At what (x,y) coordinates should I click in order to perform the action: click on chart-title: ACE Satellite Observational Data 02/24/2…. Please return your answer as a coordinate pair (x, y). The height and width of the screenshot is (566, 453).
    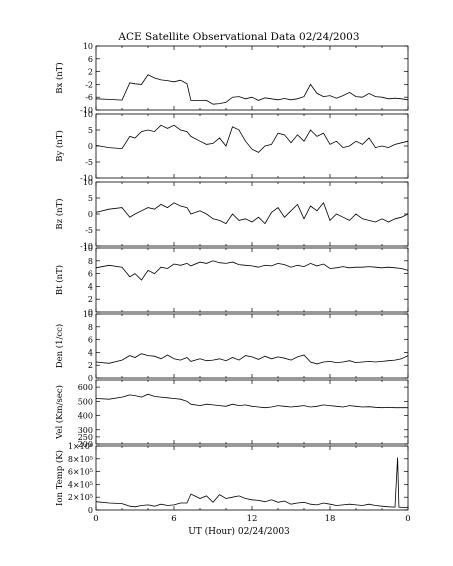
    Looking at the image, I should click on (238, 37).